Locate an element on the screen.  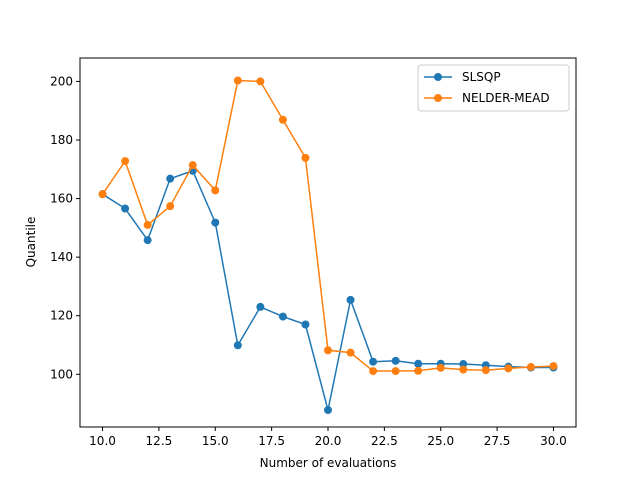
y-tick-label: 100 is located at coordinates (61, 374).